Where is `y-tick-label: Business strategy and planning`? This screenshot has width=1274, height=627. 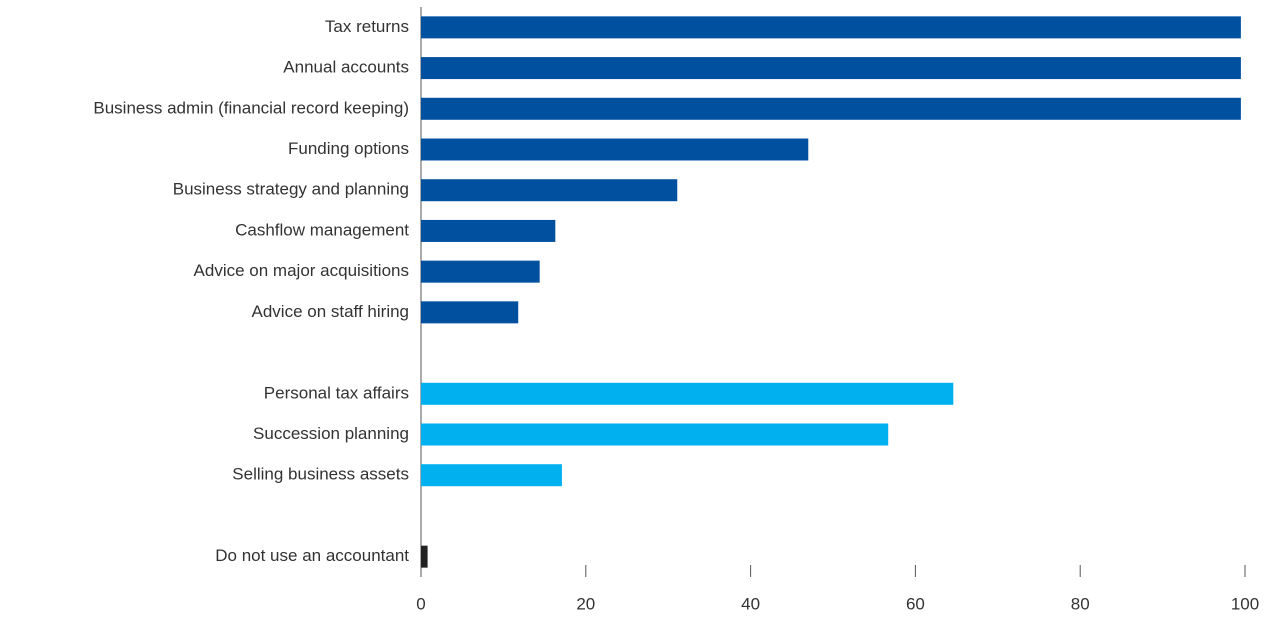
y-tick-label: Business strategy and planning is located at coordinates (291, 189).